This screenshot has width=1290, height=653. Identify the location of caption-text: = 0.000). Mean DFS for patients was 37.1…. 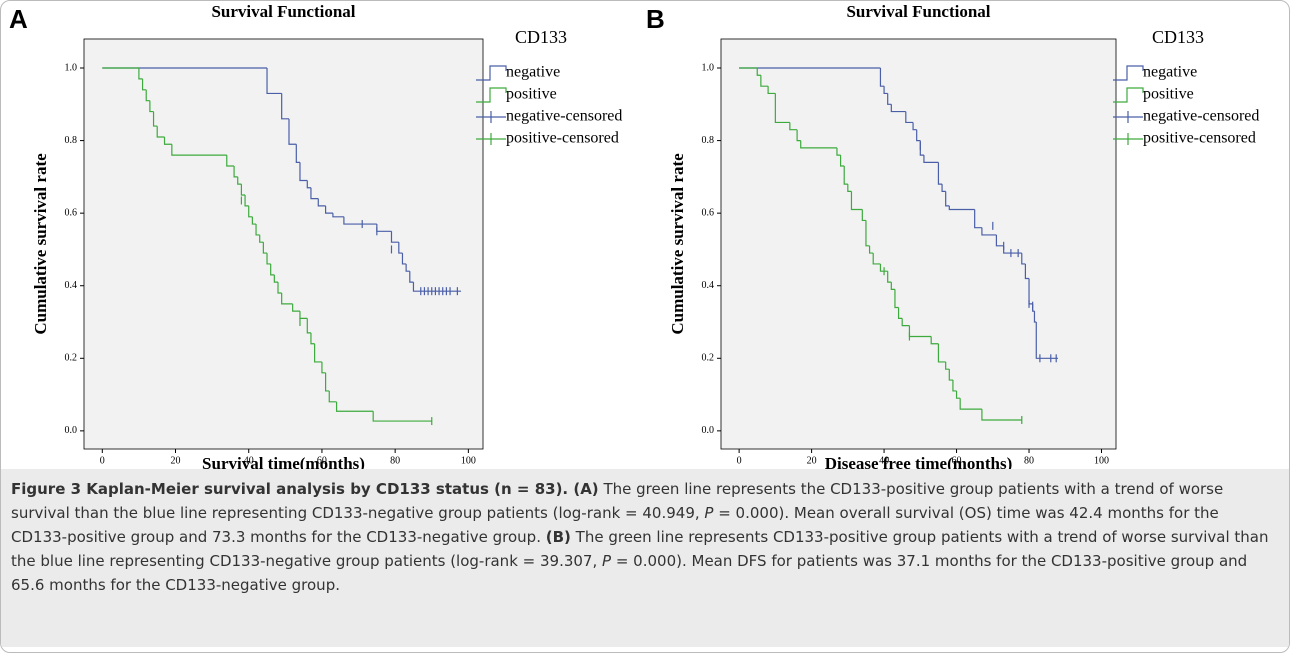
(629, 573).